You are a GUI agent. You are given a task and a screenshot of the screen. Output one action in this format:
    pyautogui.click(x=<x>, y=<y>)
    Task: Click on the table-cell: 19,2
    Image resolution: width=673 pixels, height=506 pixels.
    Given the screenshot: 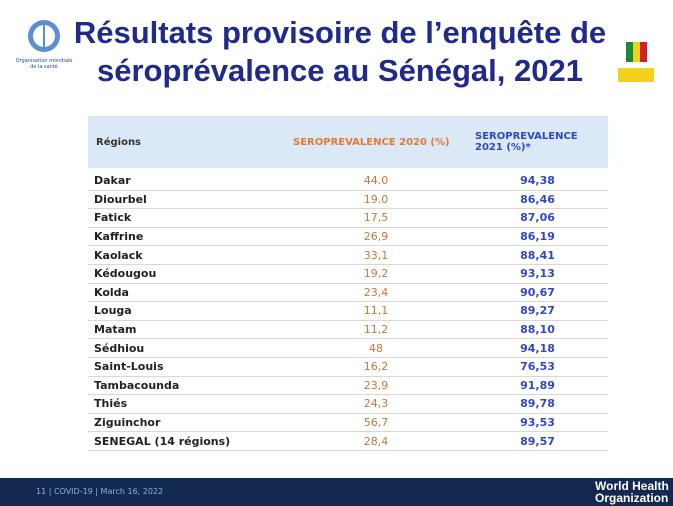 What is the action you would take?
    pyautogui.click(x=376, y=274)
    